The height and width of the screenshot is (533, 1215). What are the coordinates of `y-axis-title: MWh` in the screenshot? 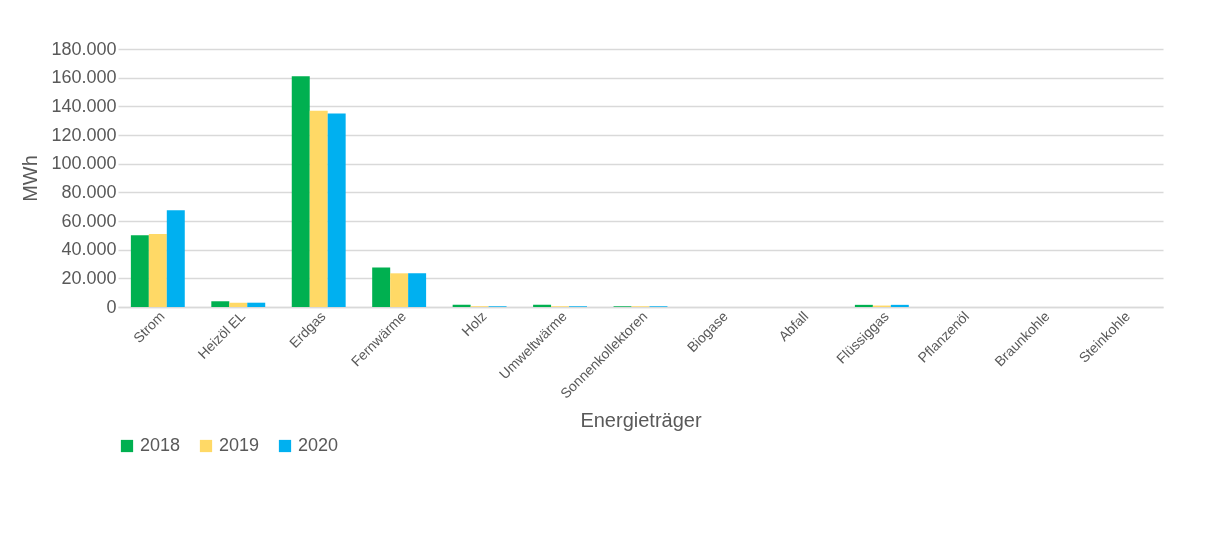 It's located at (30, 178).